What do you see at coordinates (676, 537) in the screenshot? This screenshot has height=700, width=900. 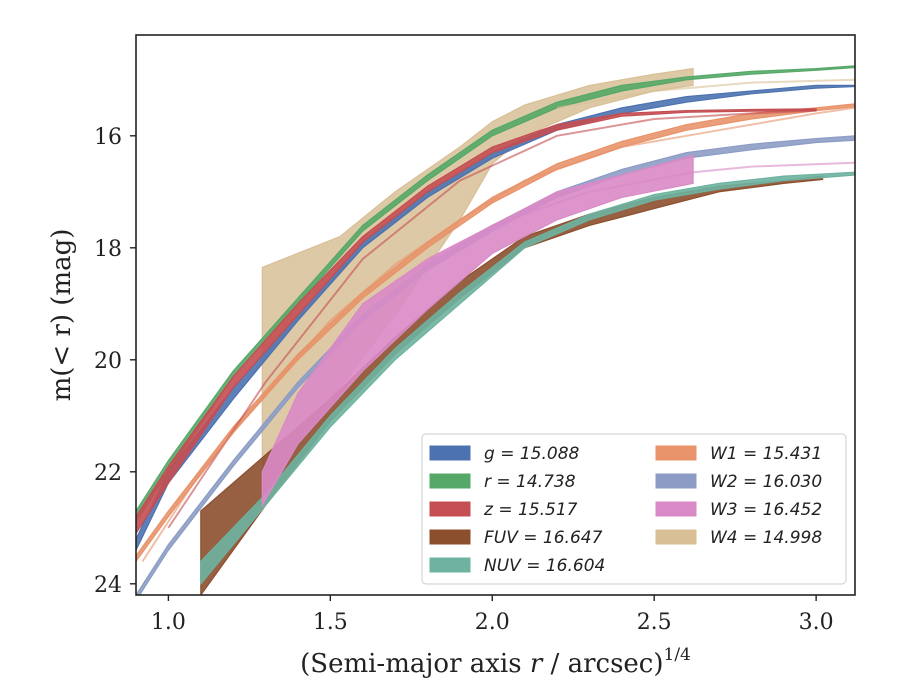 I see `legend-swatch-w4` at bounding box center [676, 537].